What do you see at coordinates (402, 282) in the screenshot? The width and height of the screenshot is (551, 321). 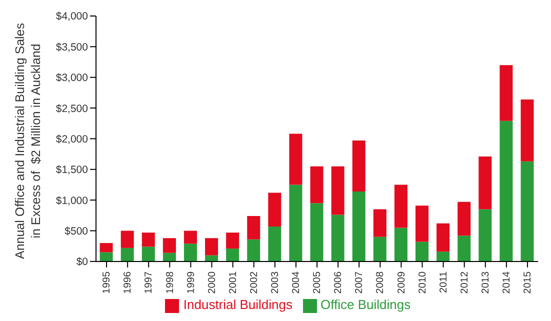 I see `x-tick-label: 2009` at bounding box center [402, 282].